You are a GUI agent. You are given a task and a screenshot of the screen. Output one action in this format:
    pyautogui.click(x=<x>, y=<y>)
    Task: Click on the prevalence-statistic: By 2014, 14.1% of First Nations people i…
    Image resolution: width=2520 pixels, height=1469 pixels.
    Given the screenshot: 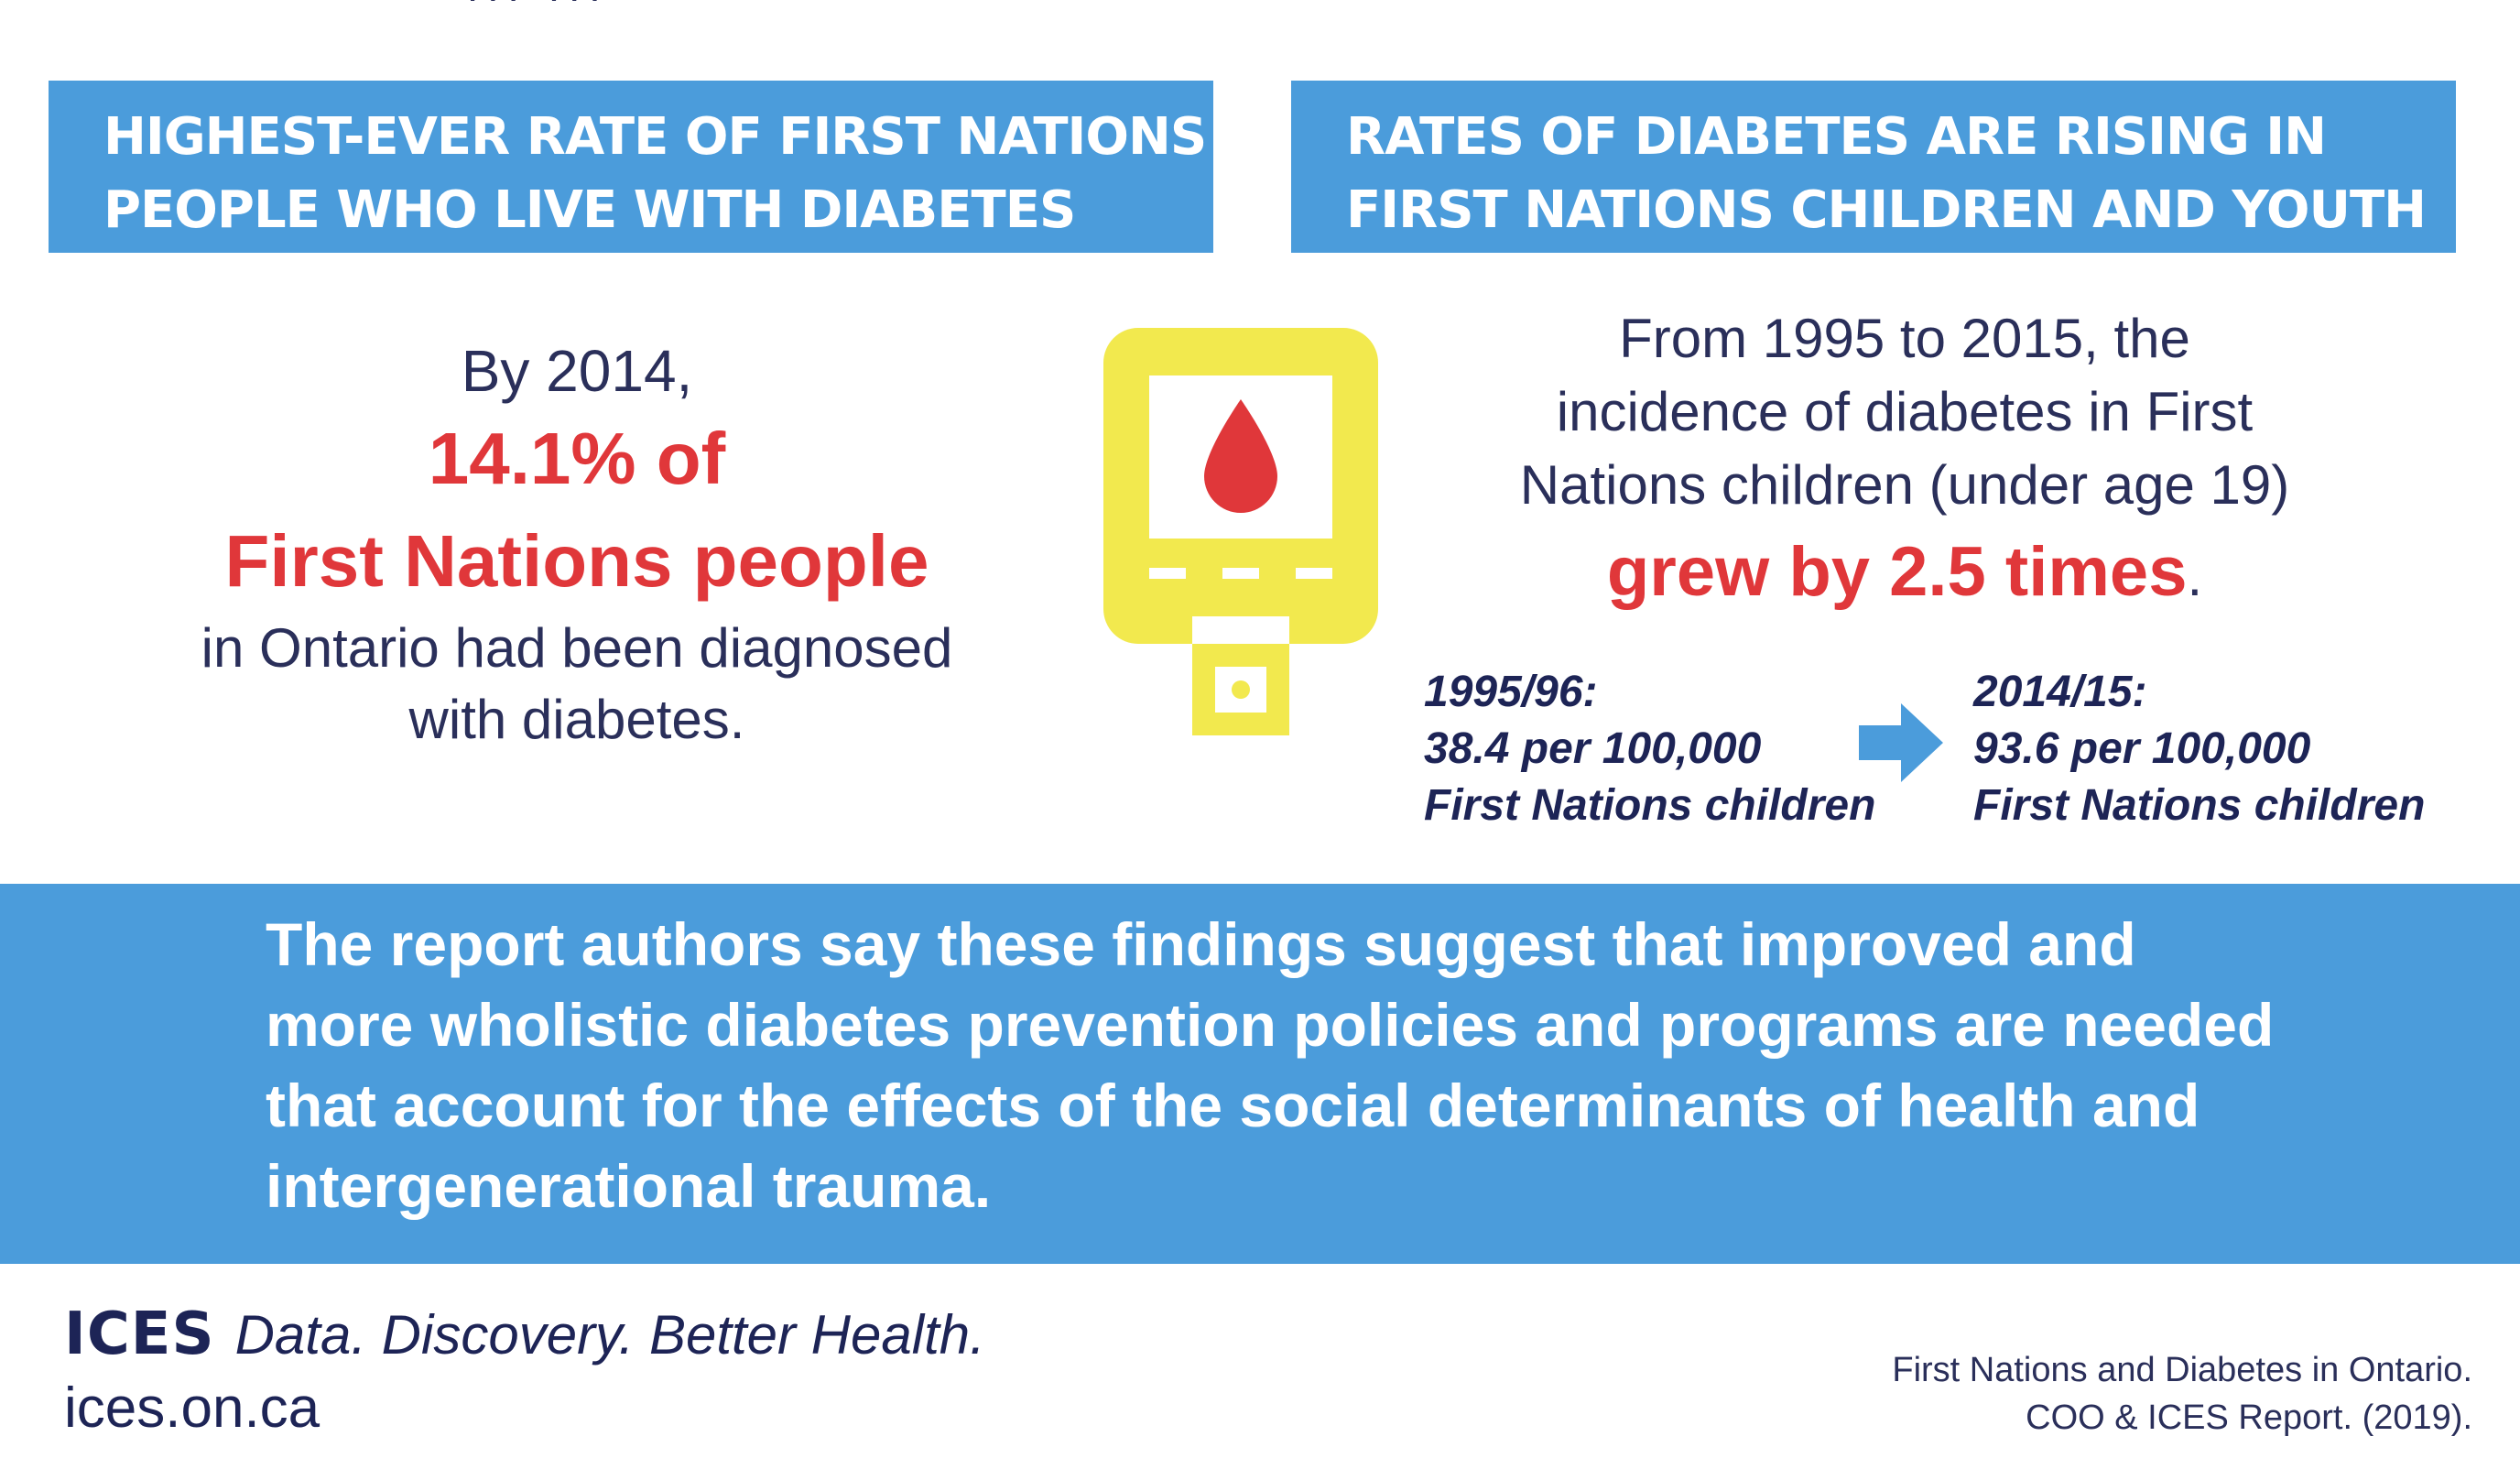 What is the action you would take?
    pyautogui.click(x=577, y=545)
    